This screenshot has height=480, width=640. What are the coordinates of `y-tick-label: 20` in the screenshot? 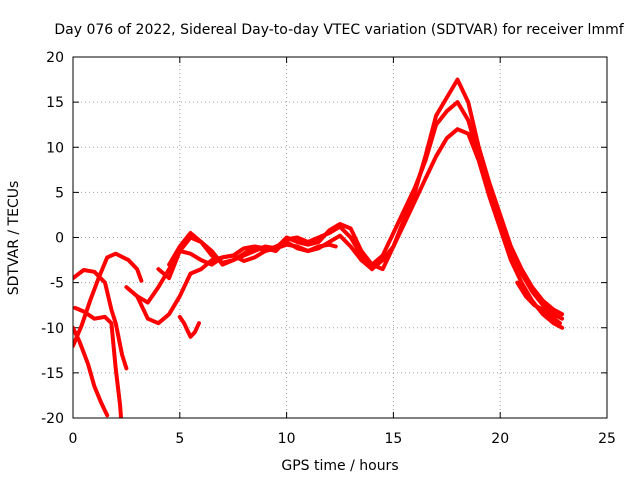 It's located at (55, 58).